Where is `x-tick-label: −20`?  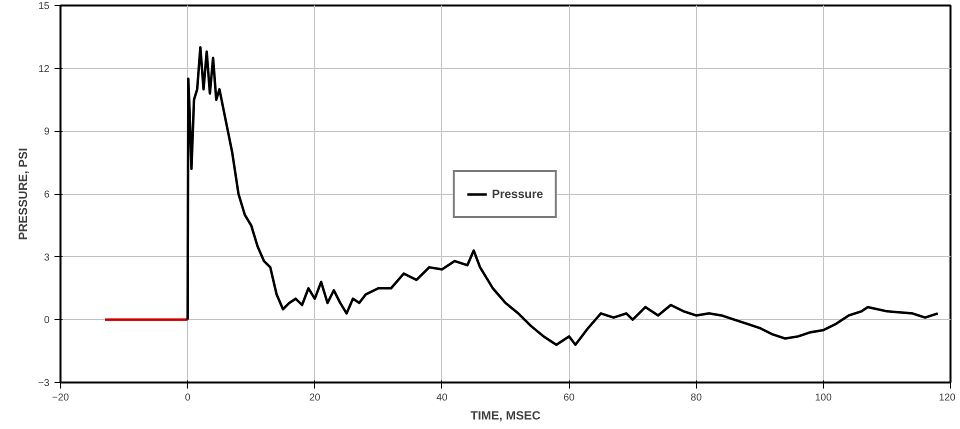
x-tick-label: −20 is located at coordinates (61, 398).